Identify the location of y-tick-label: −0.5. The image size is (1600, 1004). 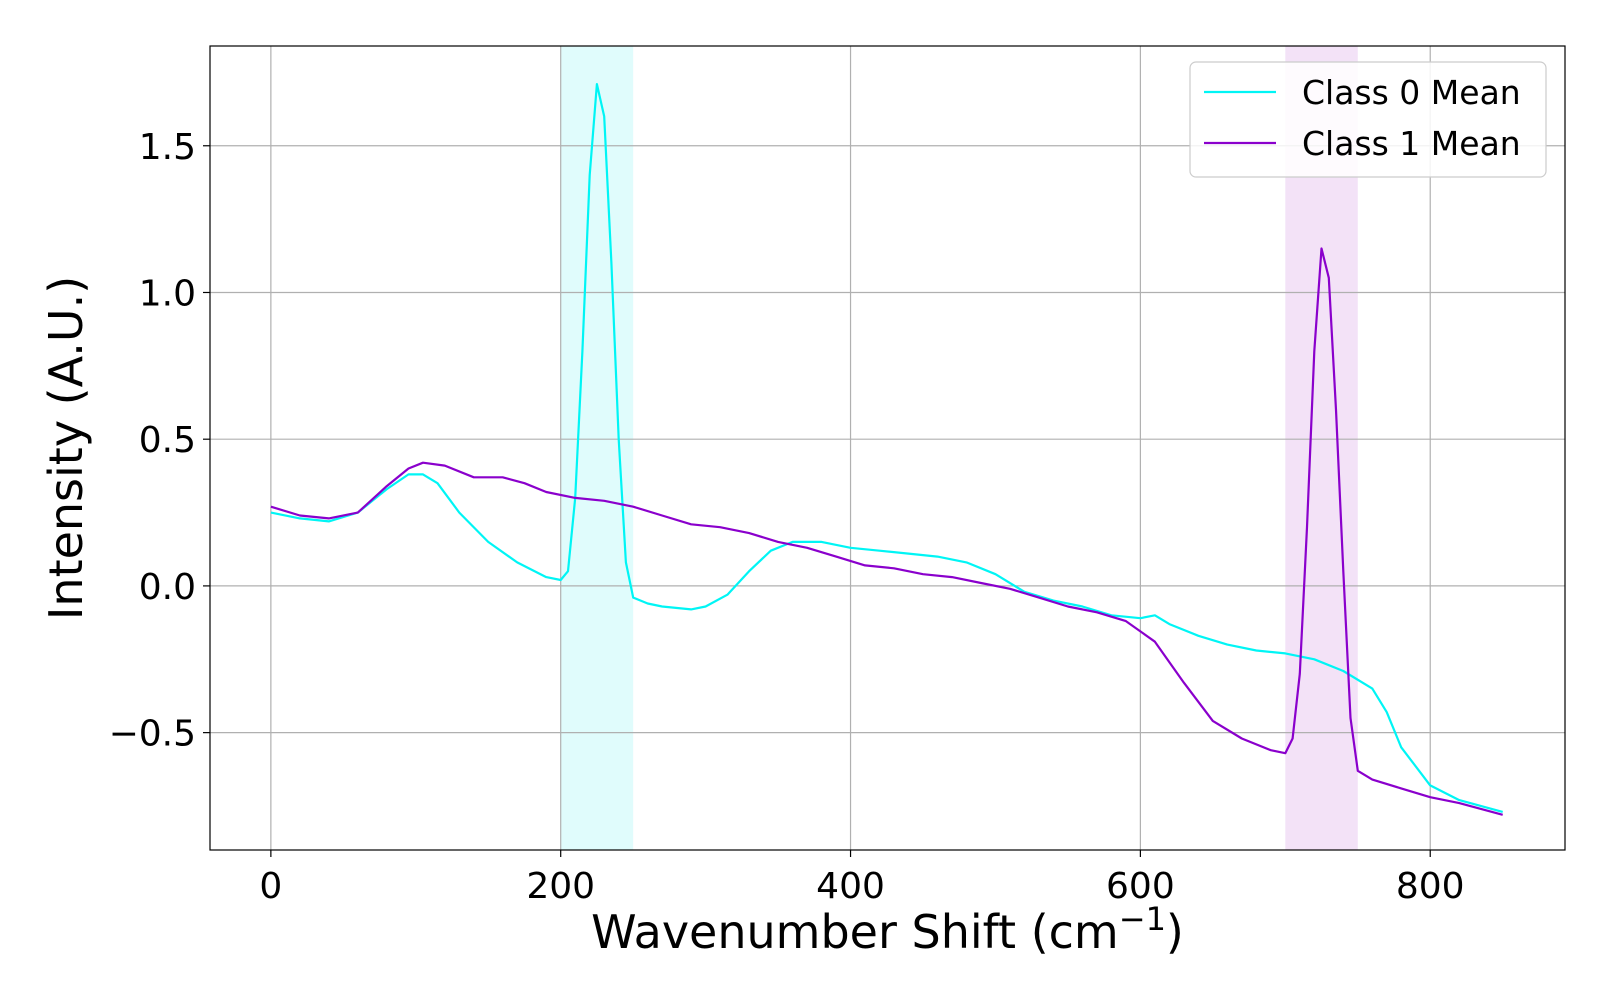
(152, 734).